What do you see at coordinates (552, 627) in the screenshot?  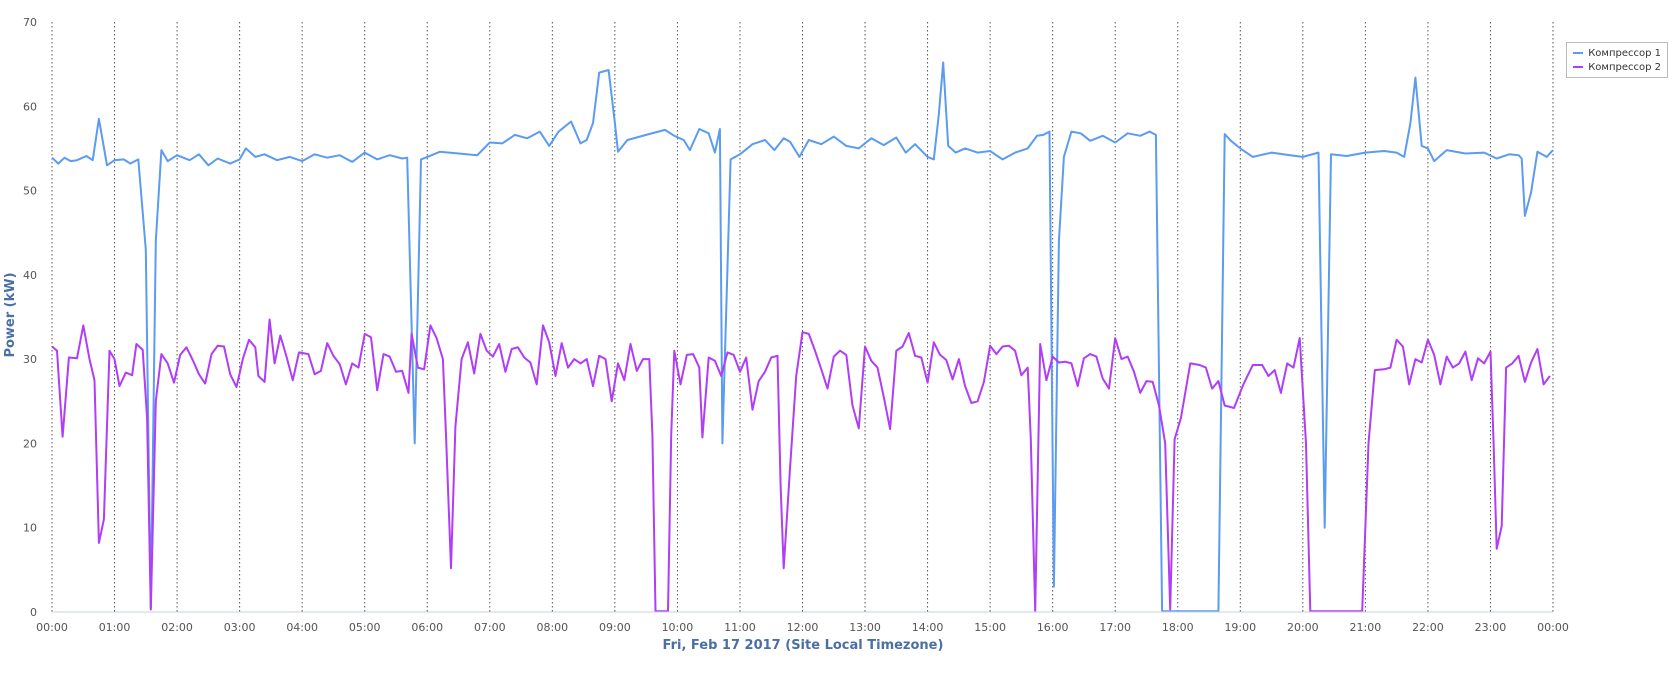 I see `x-tick-label: 08:00` at bounding box center [552, 627].